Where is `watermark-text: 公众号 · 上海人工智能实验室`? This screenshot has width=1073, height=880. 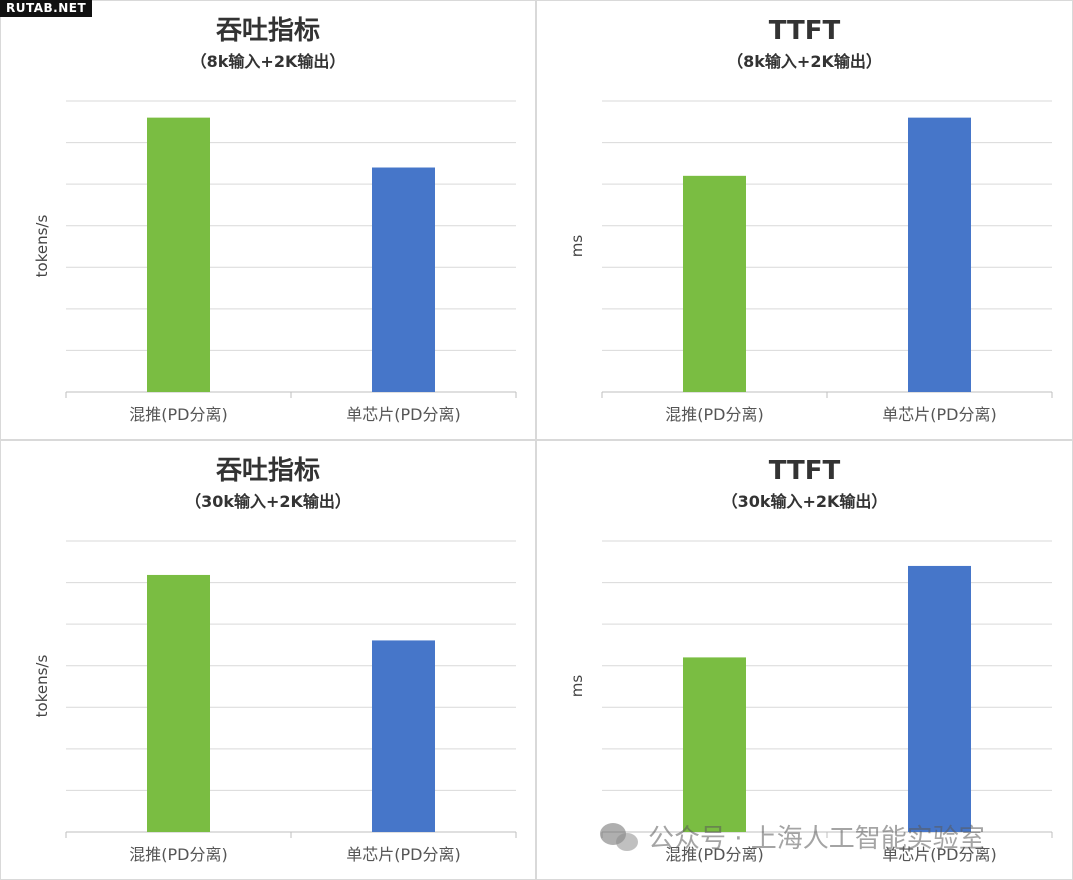 watermark-text: 公众号 · 上海人工智能实验室 is located at coordinates (816, 839).